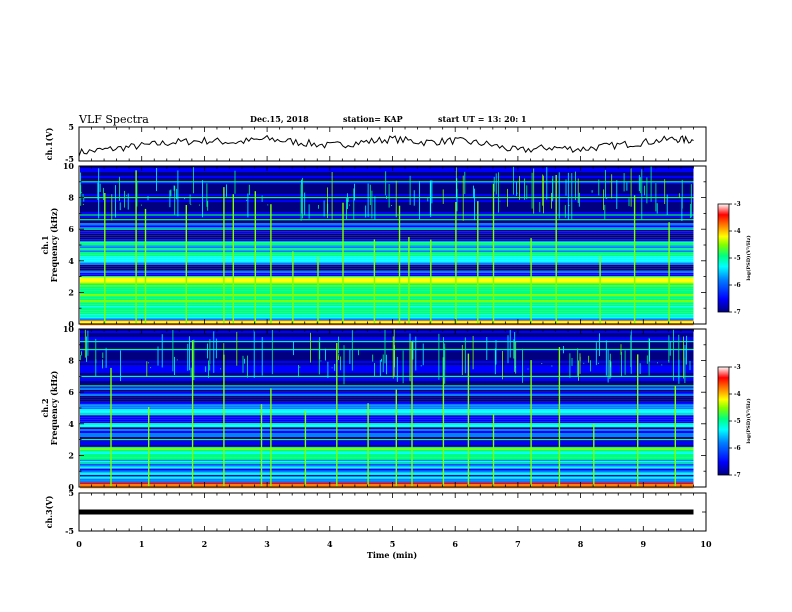 The width and height of the screenshot is (792, 612). Describe the element at coordinates (113, 119) in the screenshot. I see `figure-title: VLF Spectra` at that location.